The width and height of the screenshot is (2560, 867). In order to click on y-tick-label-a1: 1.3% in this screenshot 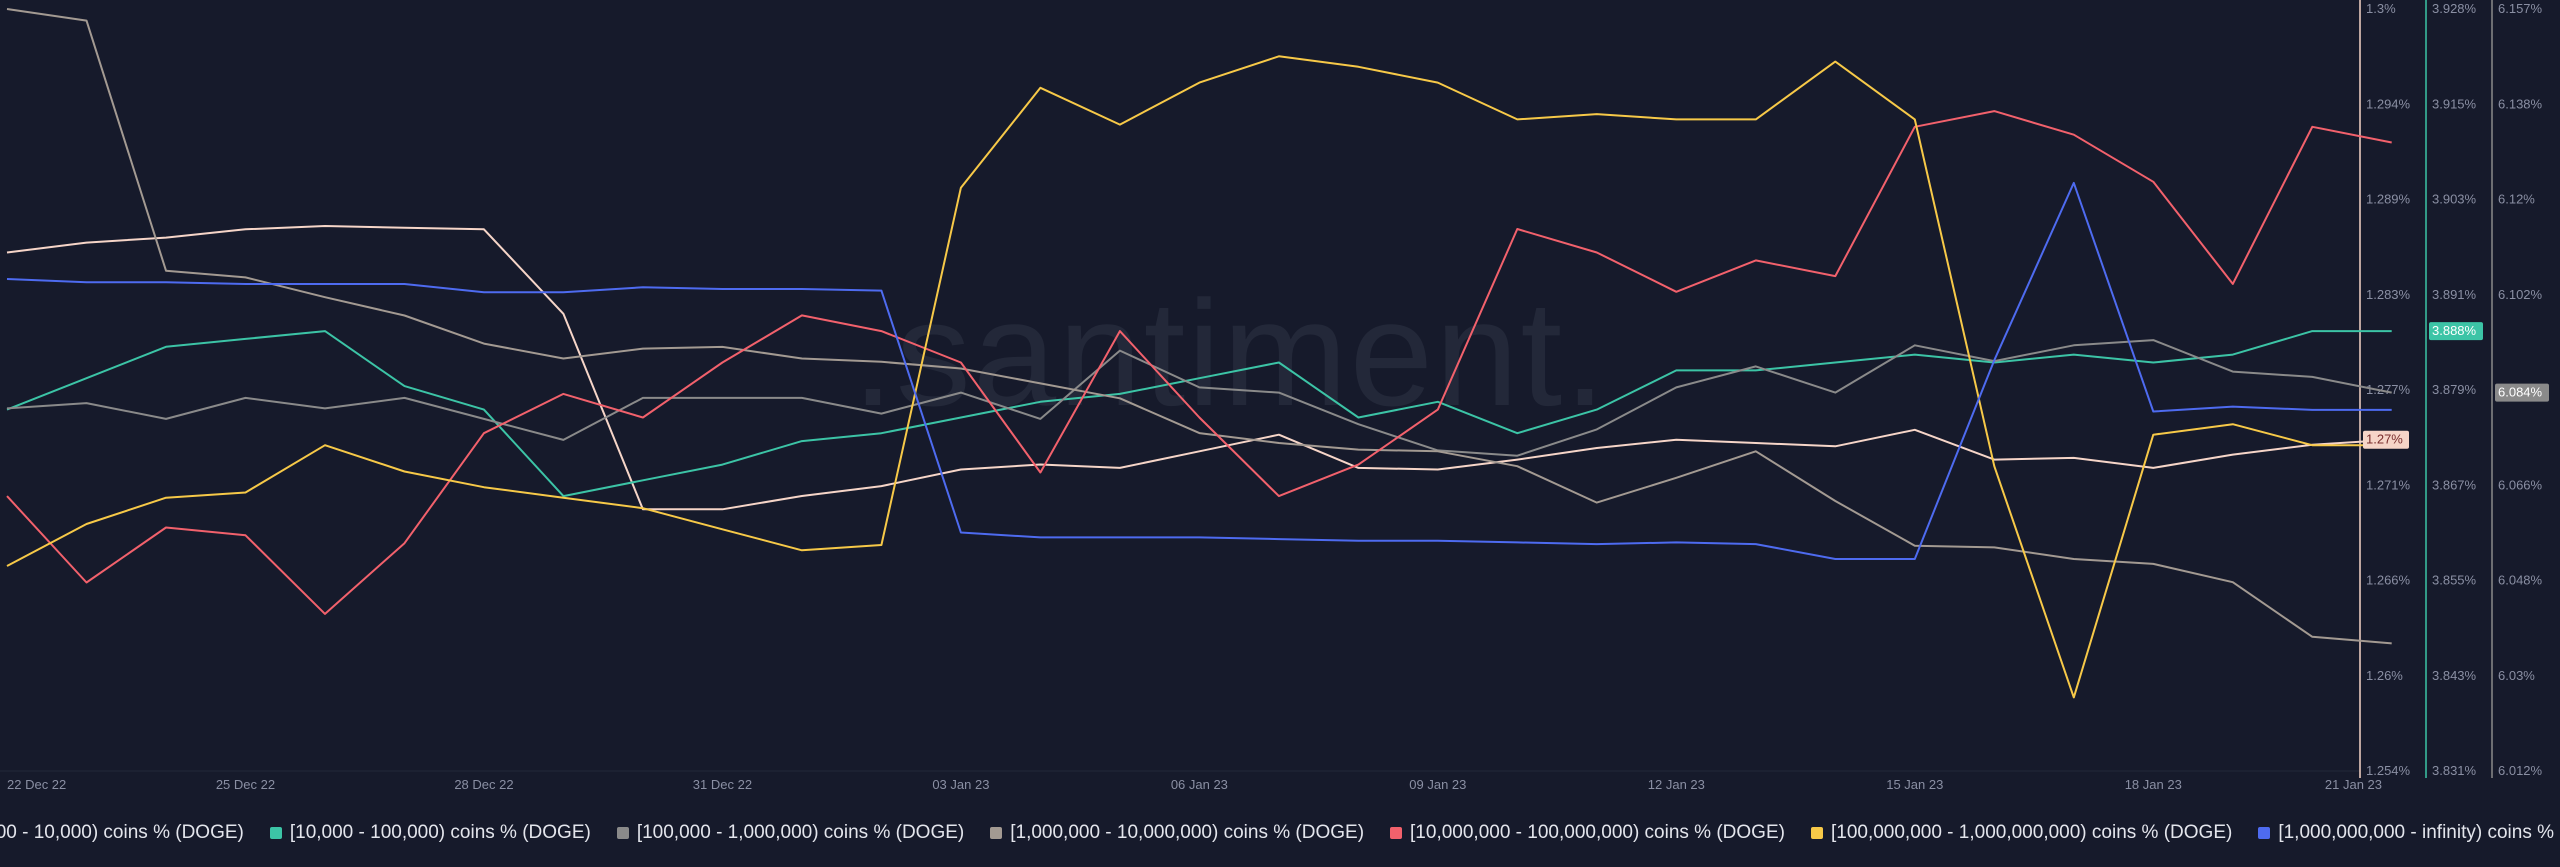, I will do `click(2381, 8)`.